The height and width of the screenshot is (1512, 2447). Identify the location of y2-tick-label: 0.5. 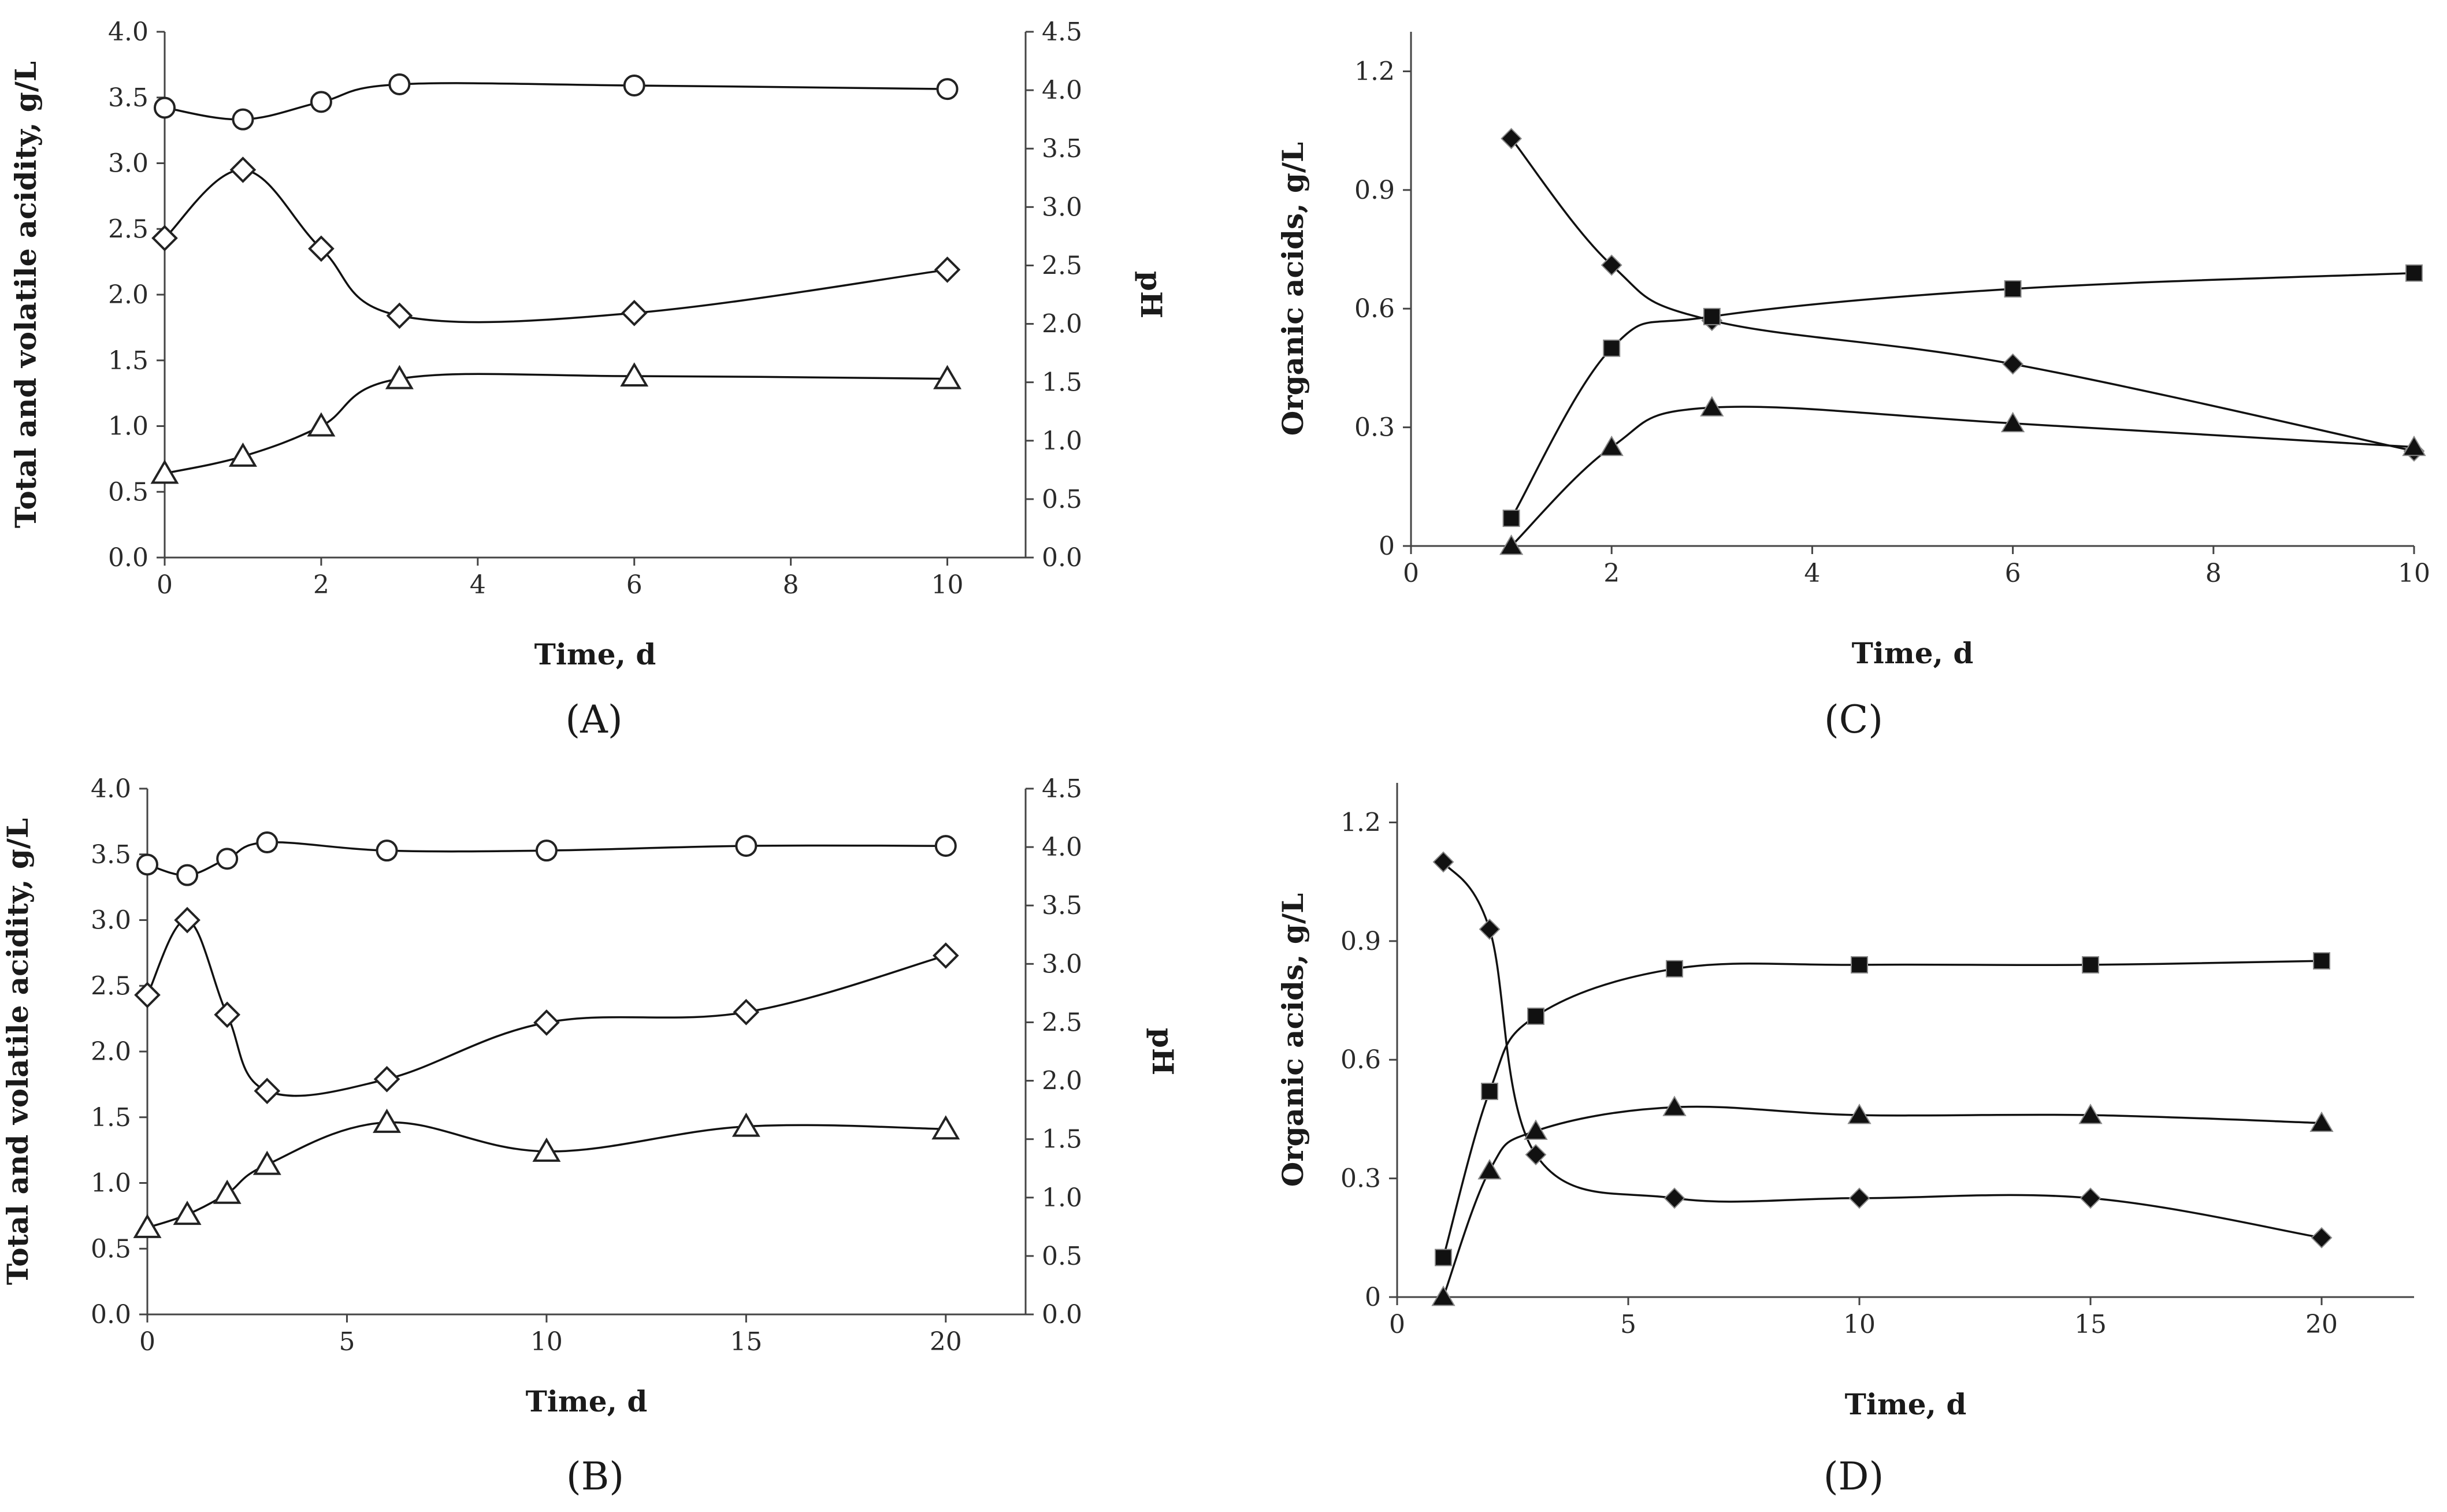
(1062, 1256).